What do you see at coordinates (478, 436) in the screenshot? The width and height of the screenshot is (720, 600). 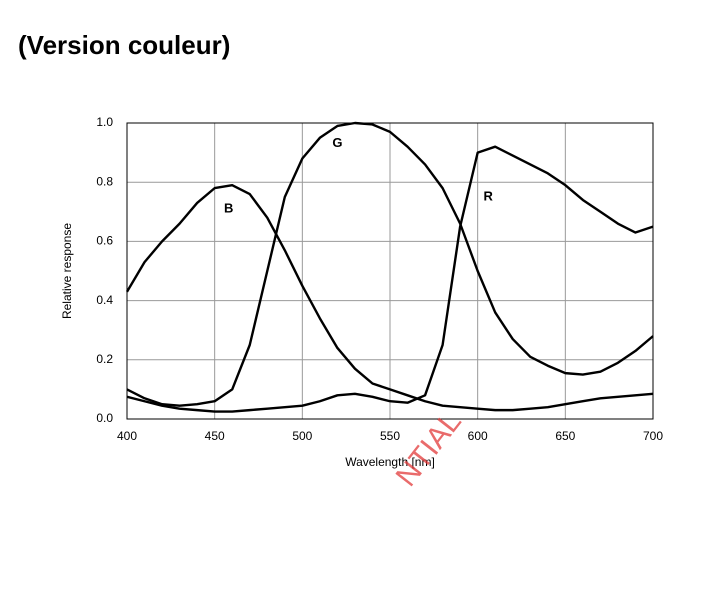 I see `x-tick-label: 600` at bounding box center [478, 436].